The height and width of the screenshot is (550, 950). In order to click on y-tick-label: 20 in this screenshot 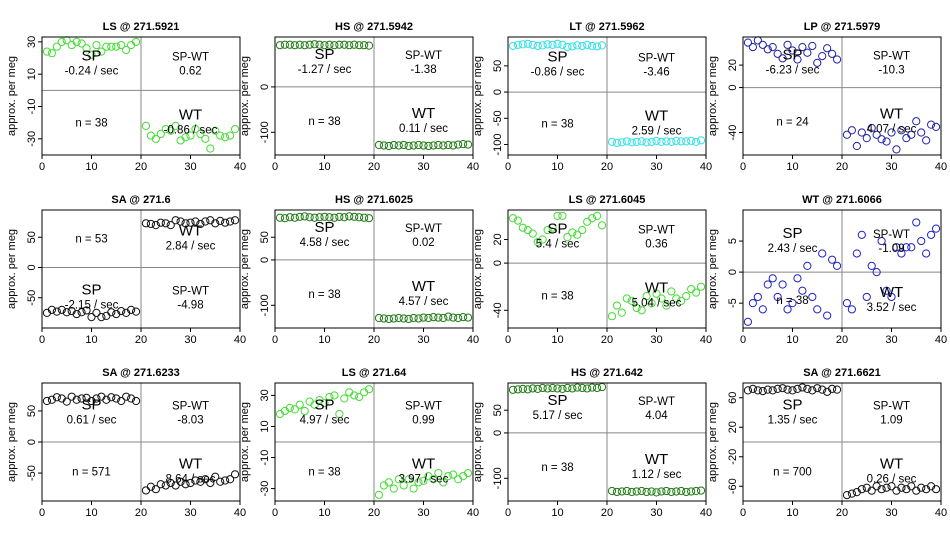, I will do `click(733, 427)`.